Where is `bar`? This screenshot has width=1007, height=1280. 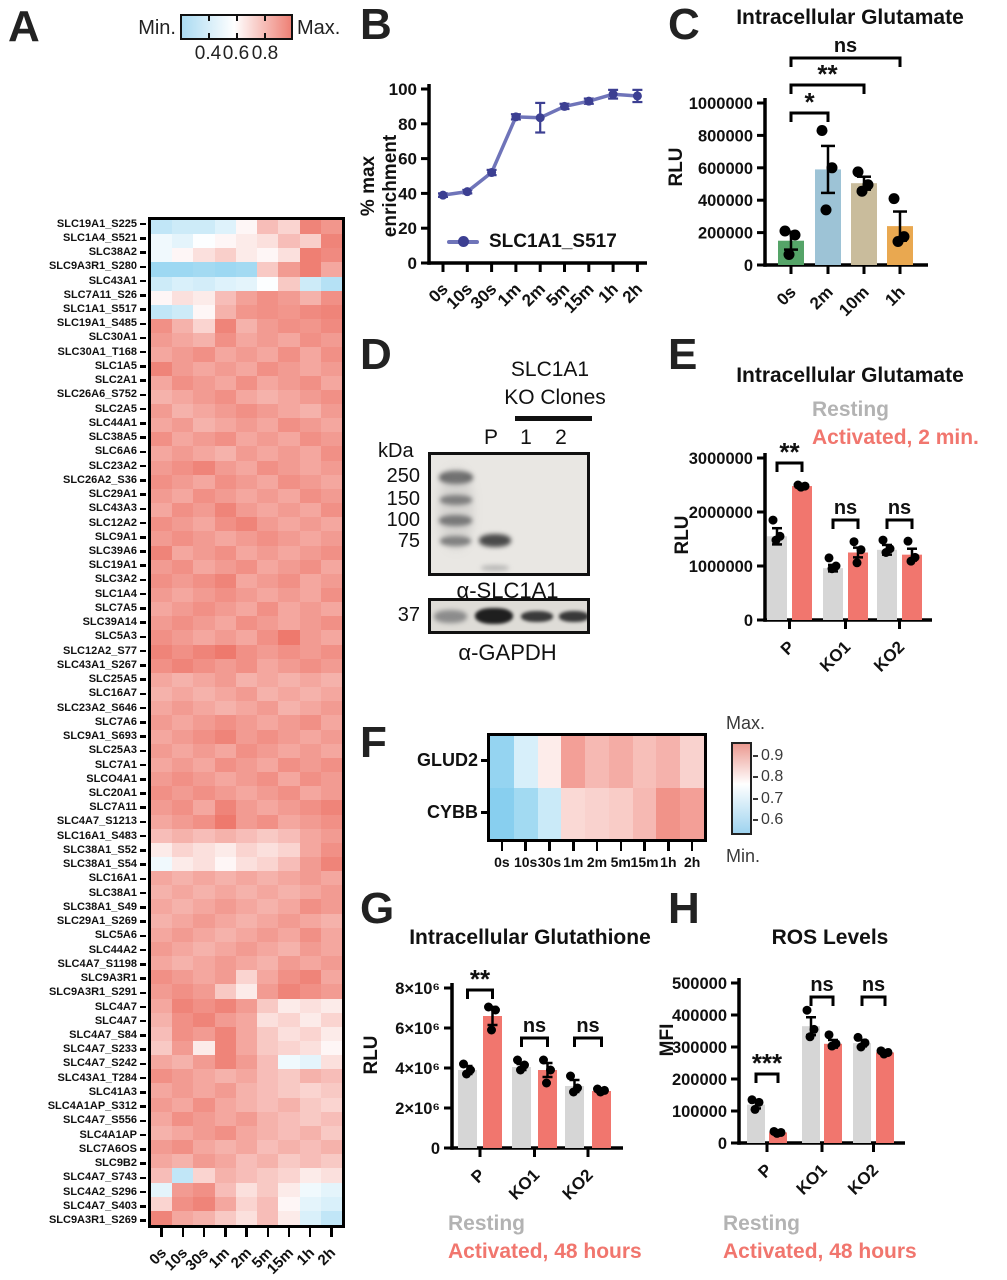
bar is located at coordinates (467, 1109).